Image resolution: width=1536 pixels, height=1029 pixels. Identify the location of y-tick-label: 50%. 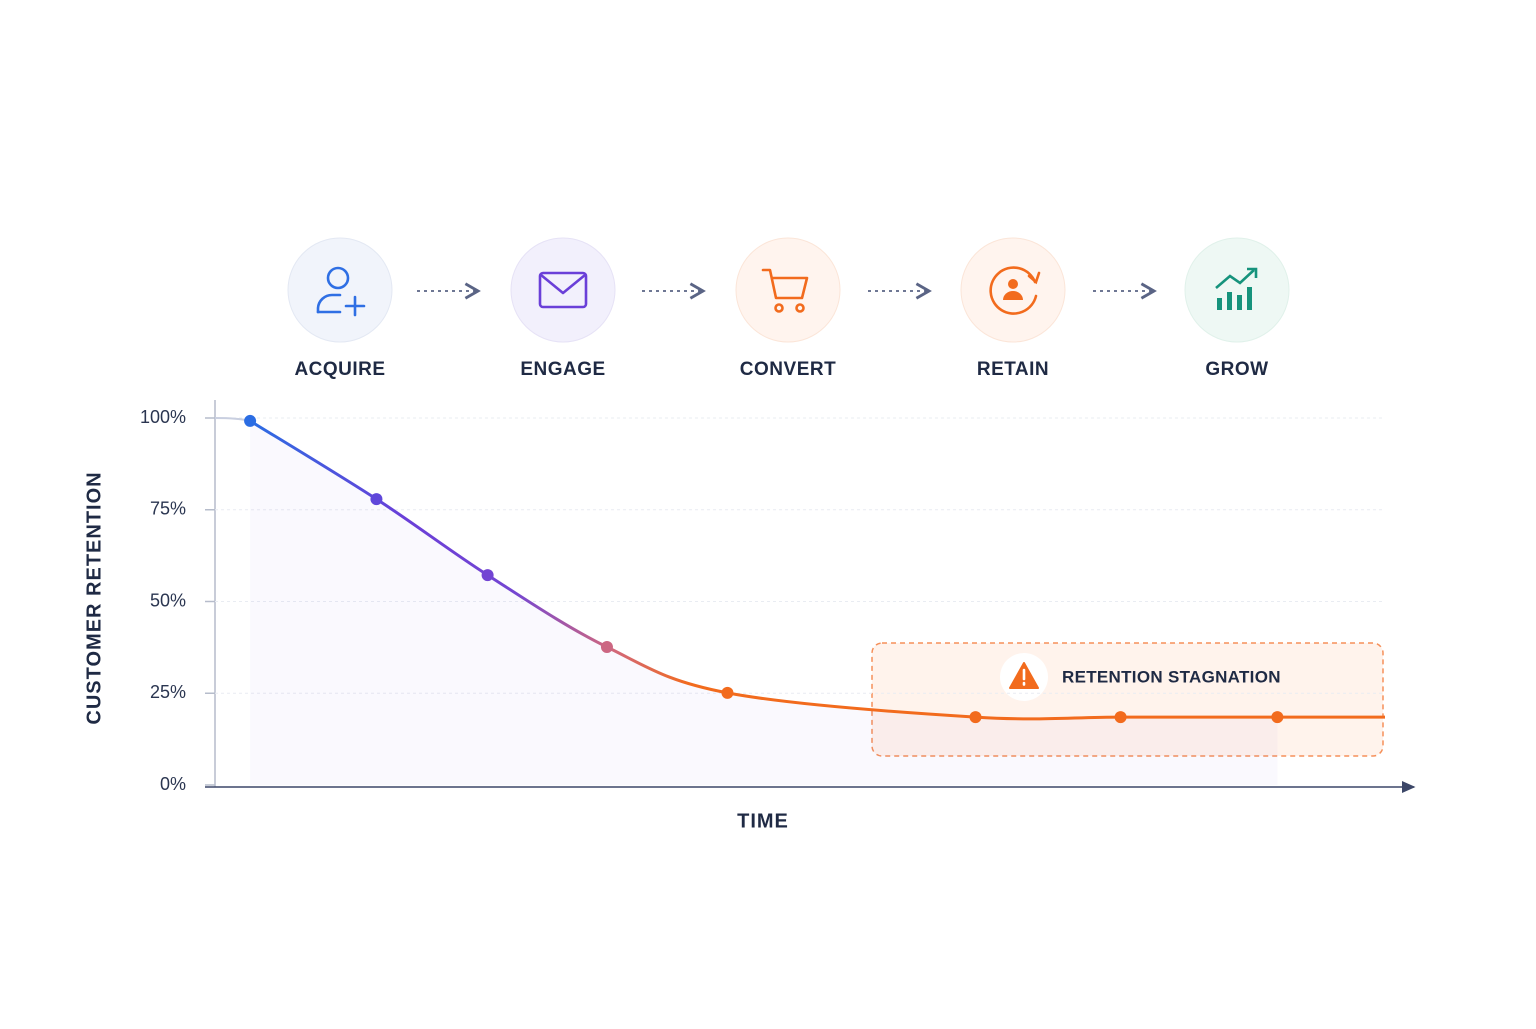
(168, 600).